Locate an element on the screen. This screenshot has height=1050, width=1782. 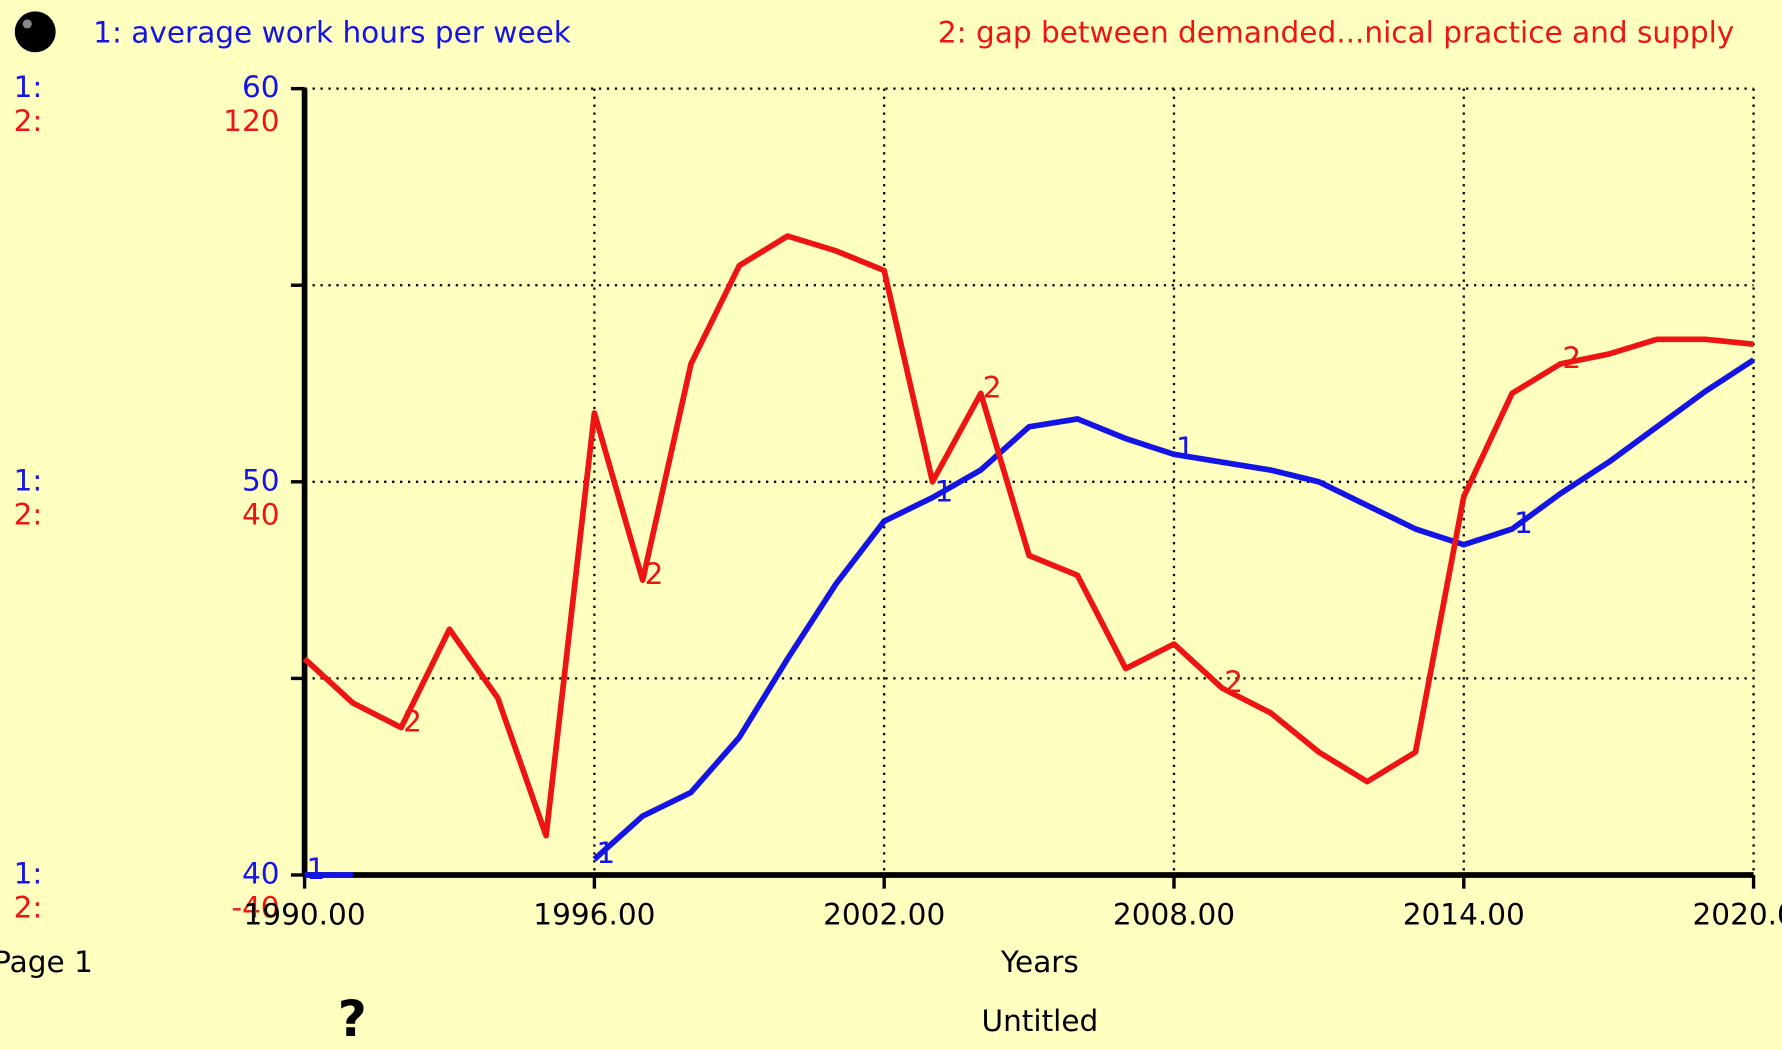
y2-tick-label: 120 is located at coordinates (251, 121).